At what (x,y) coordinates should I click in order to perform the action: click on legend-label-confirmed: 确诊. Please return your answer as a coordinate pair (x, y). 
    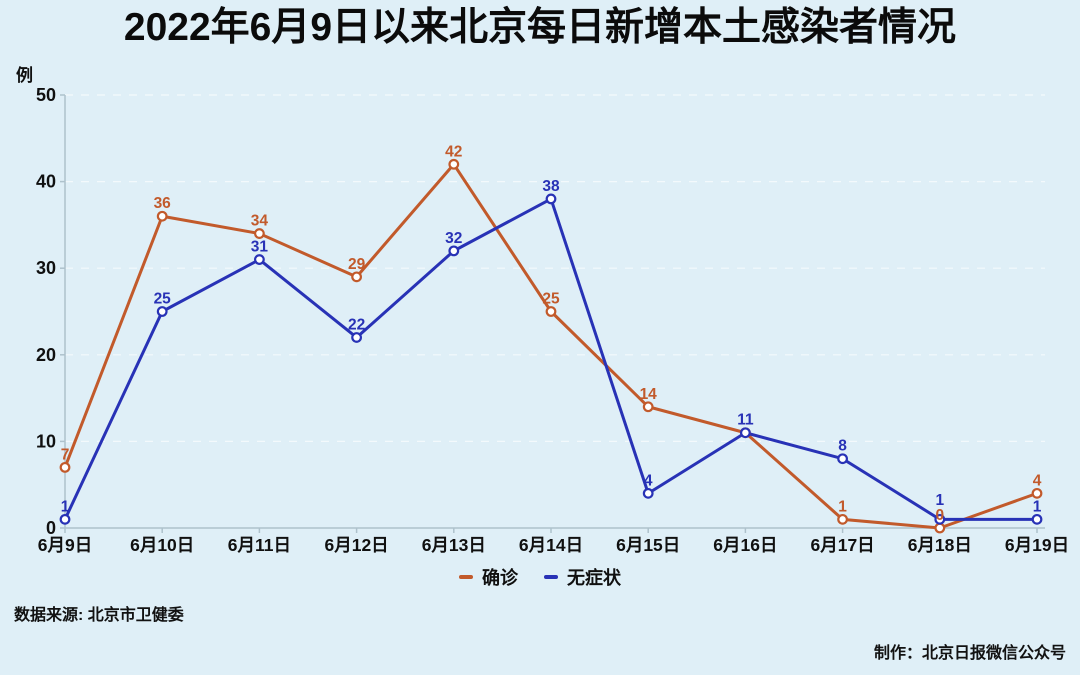
    Looking at the image, I should click on (500, 578).